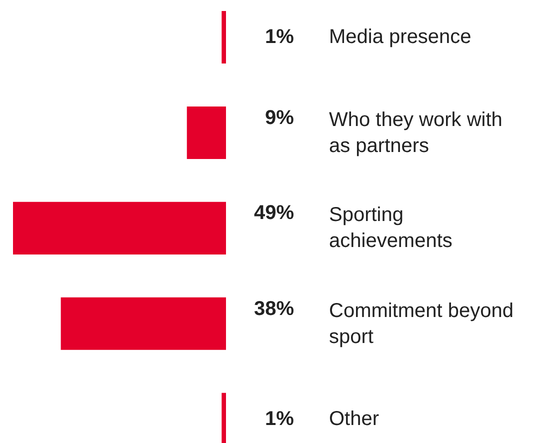  What do you see at coordinates (274, 309) in the screenshot?
I see `data-label: 38%` at bounding box center [274, 309].